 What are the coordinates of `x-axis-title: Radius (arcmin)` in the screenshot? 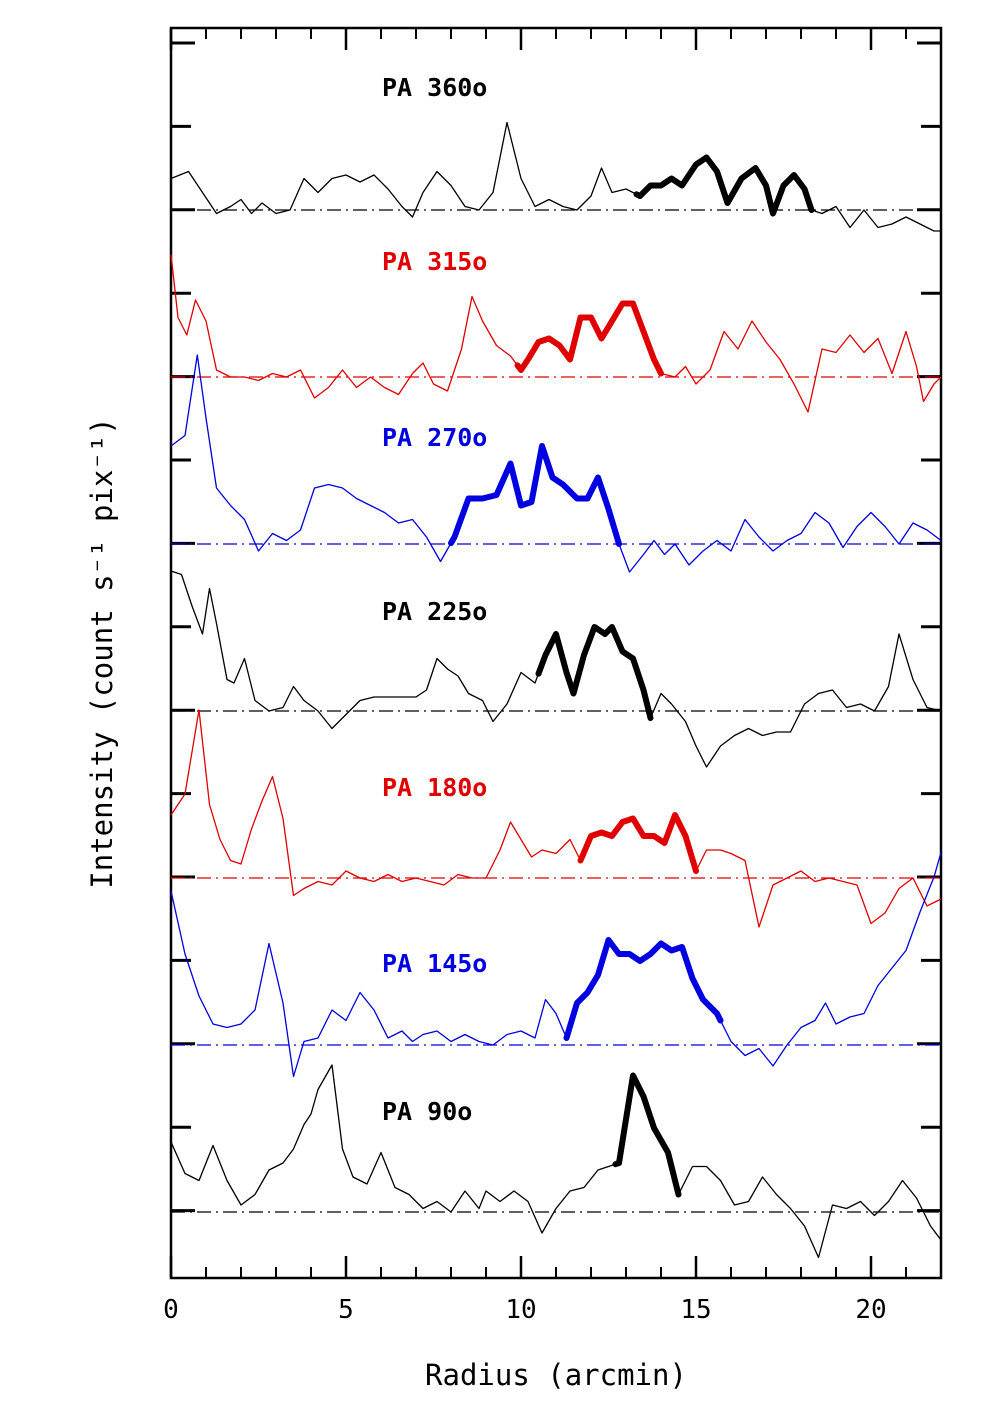 It's located at (556, 1375).